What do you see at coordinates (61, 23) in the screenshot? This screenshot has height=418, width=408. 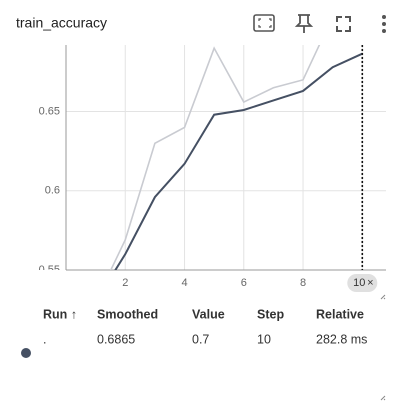 I see `card-title: train_accuracy` at bounding box center [61, 23].